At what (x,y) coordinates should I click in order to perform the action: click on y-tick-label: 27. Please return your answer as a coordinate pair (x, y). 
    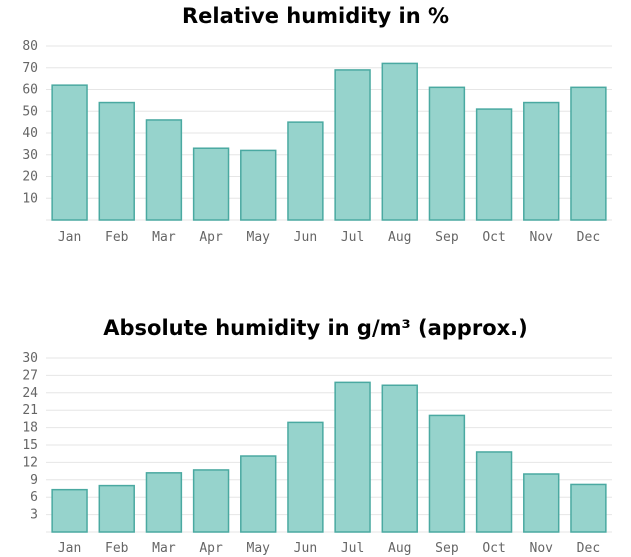
    Looking at the image, I should click on (30, 375).